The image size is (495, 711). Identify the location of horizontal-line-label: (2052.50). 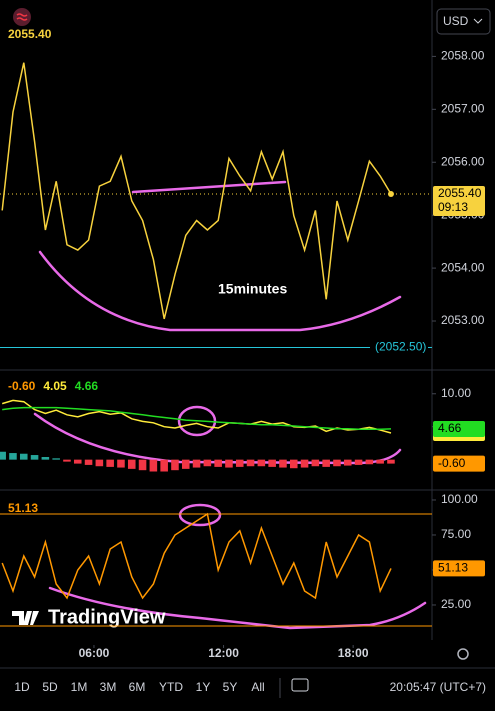
(400, 347).